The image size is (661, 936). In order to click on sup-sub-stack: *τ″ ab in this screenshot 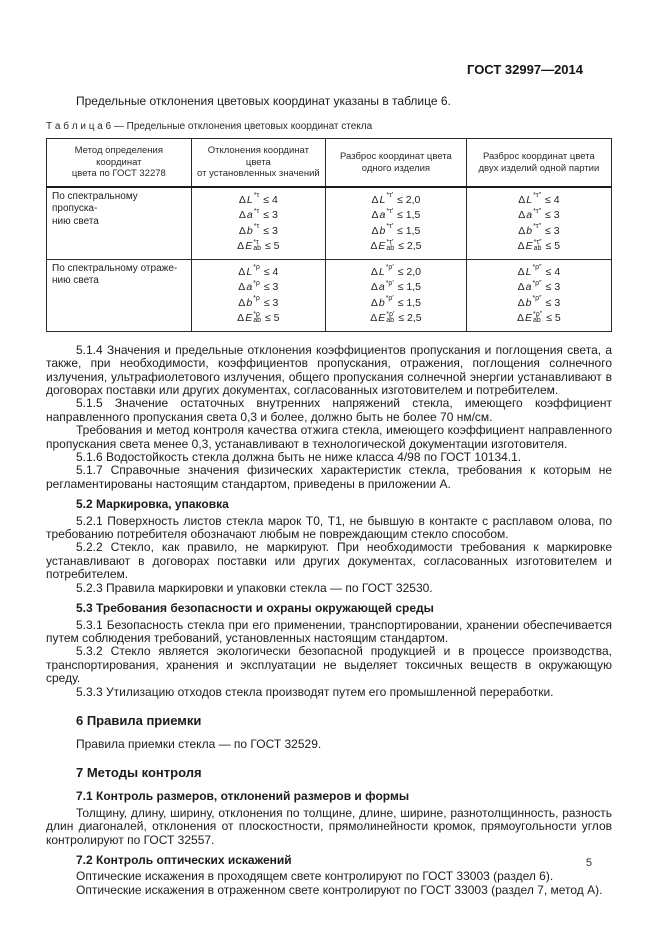, I will do `click(537, 246)`.